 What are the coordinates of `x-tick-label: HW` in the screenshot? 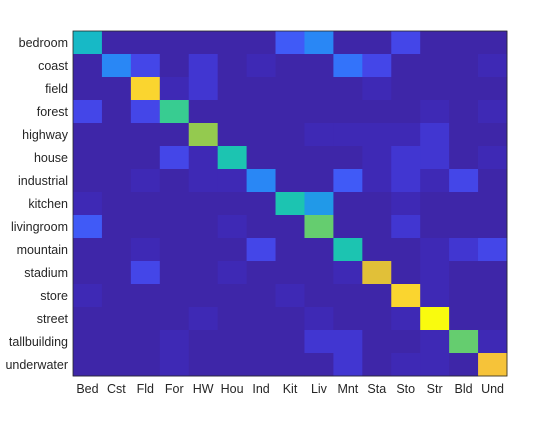 It's located at (203, 389).